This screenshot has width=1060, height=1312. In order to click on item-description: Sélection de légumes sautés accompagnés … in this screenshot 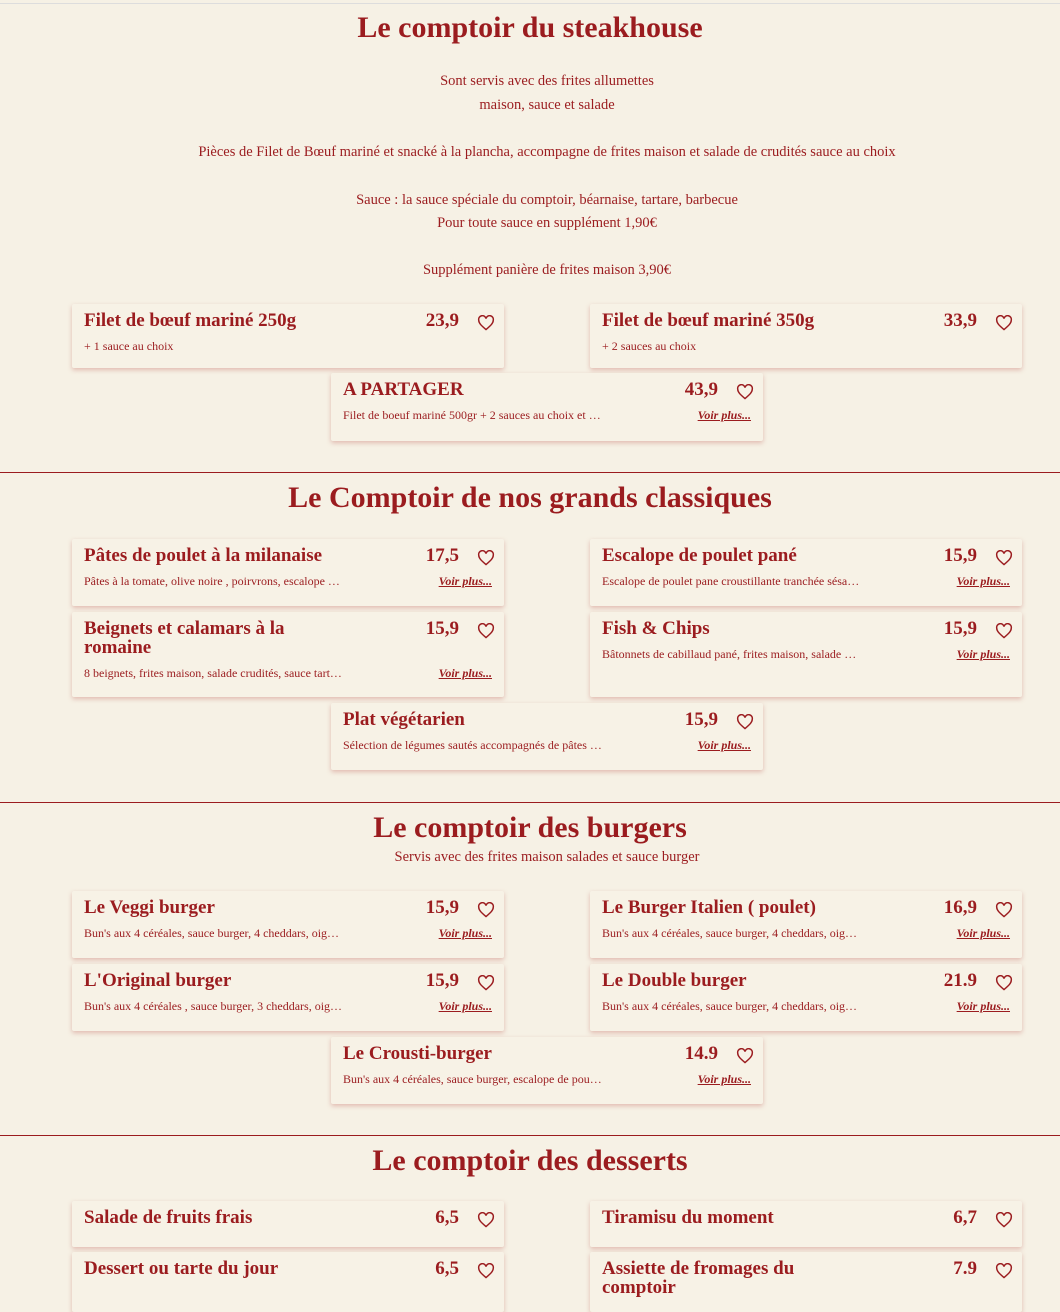, I will do `click(472, 745)`.